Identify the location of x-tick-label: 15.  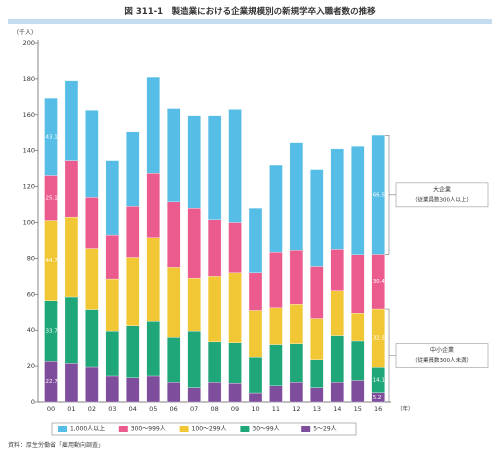
(358, 409).